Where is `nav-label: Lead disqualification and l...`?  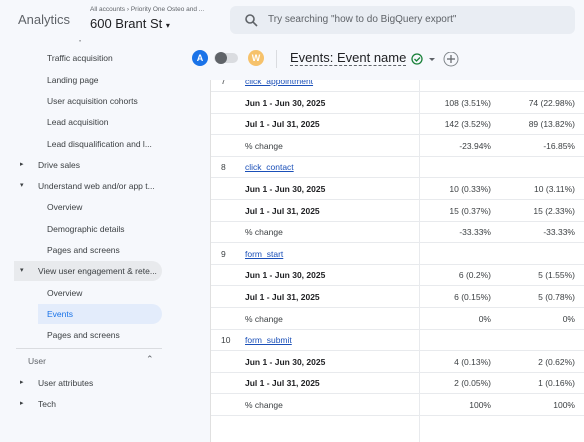 nav-label: Lead disqualification and l... is located at coordinates (99, 143).